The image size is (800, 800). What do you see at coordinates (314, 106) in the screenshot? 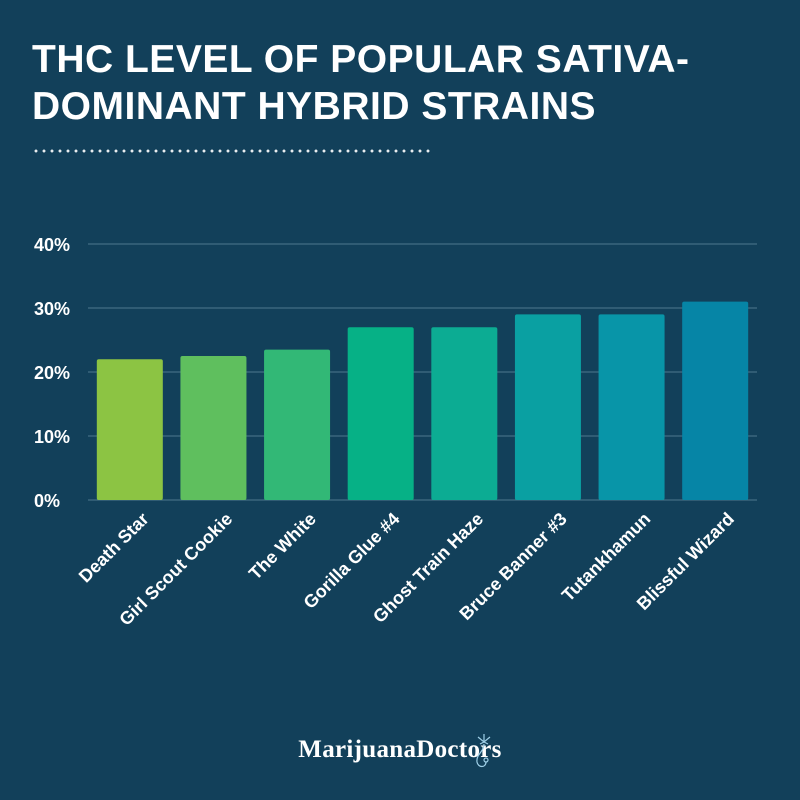
I see `chart-title-line-2: DOMINANT HYBRID STRAINS` at bounding box center [314, 106].